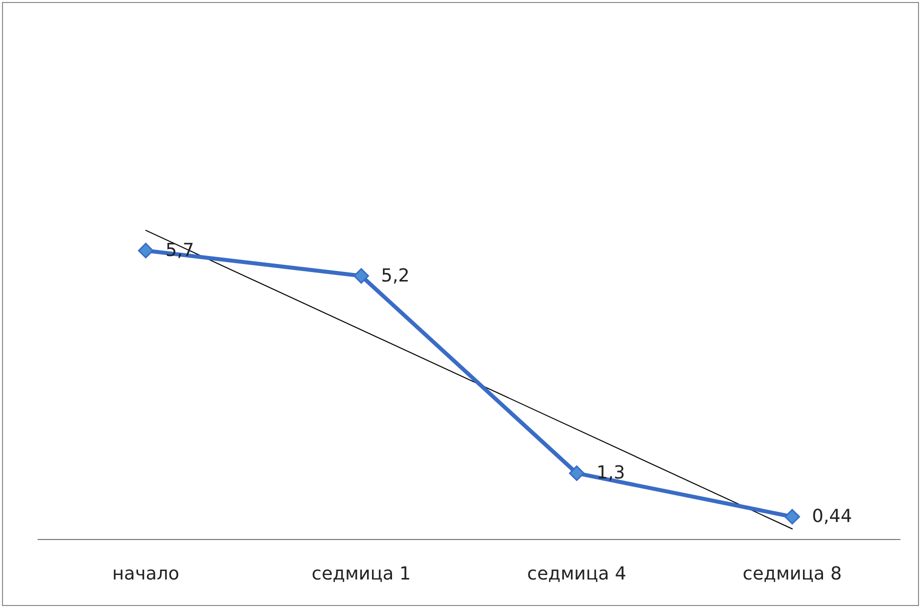 Image resolution: width=921 pixels, height=608 pixels. What do you see at coordinates (792, 574) in the screenshot?
I see `x-tick-label: седмица 8` at bounding box center [792, 574].